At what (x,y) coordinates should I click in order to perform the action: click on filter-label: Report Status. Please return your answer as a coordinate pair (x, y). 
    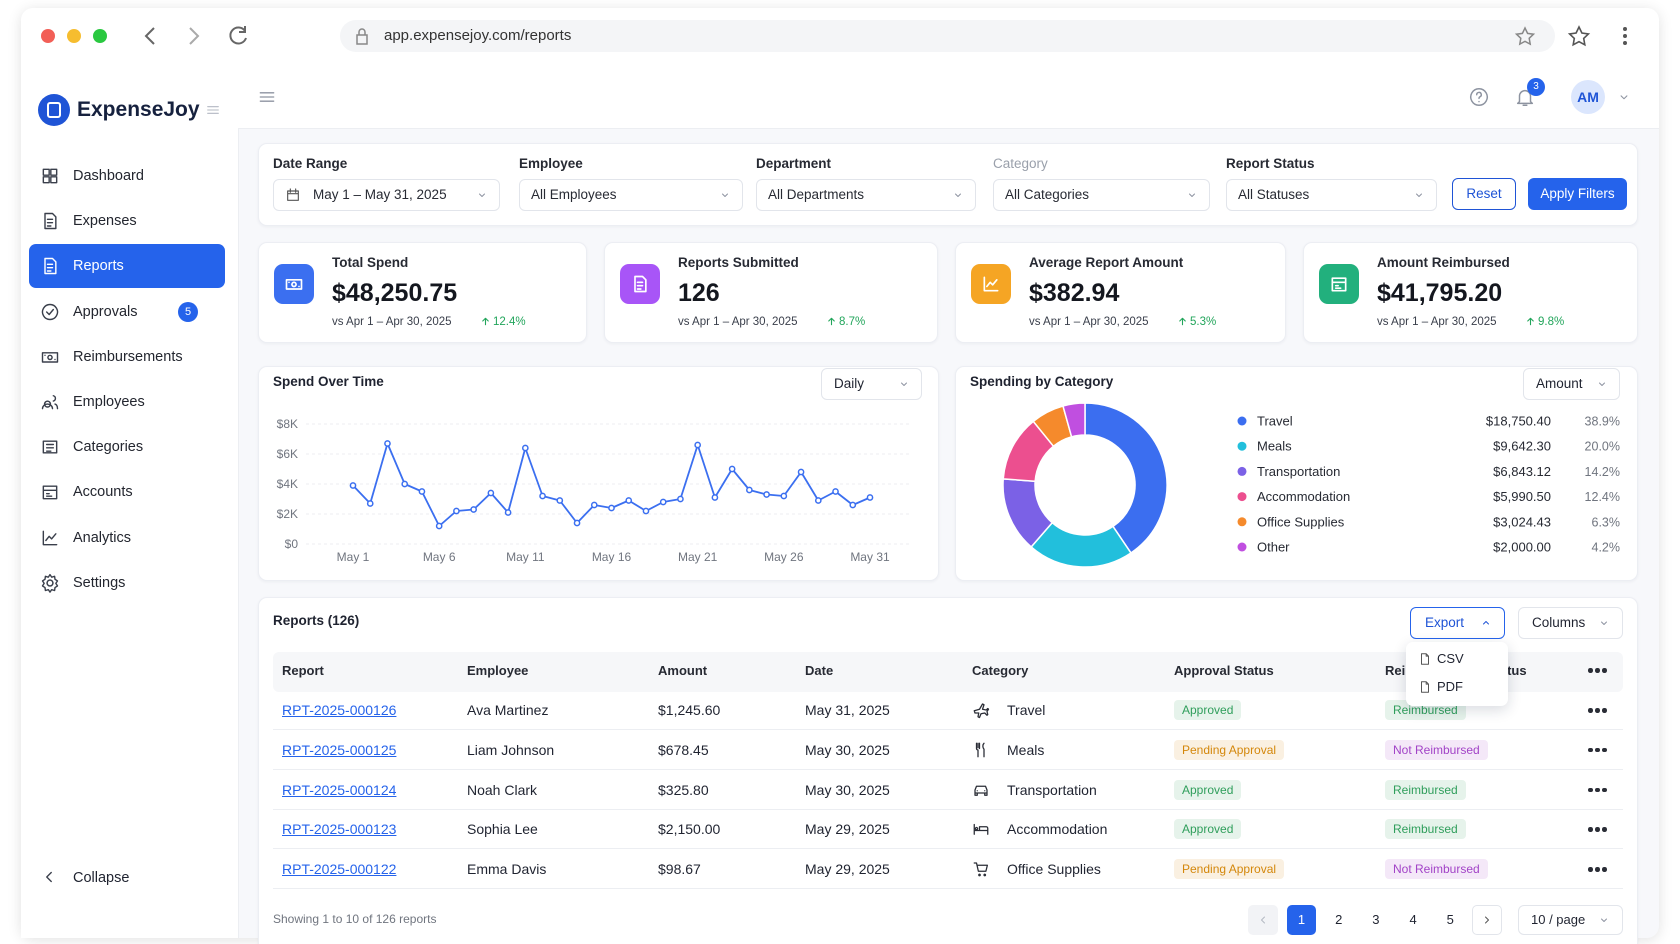
    Looking at the image, I should click on (1270, 163).